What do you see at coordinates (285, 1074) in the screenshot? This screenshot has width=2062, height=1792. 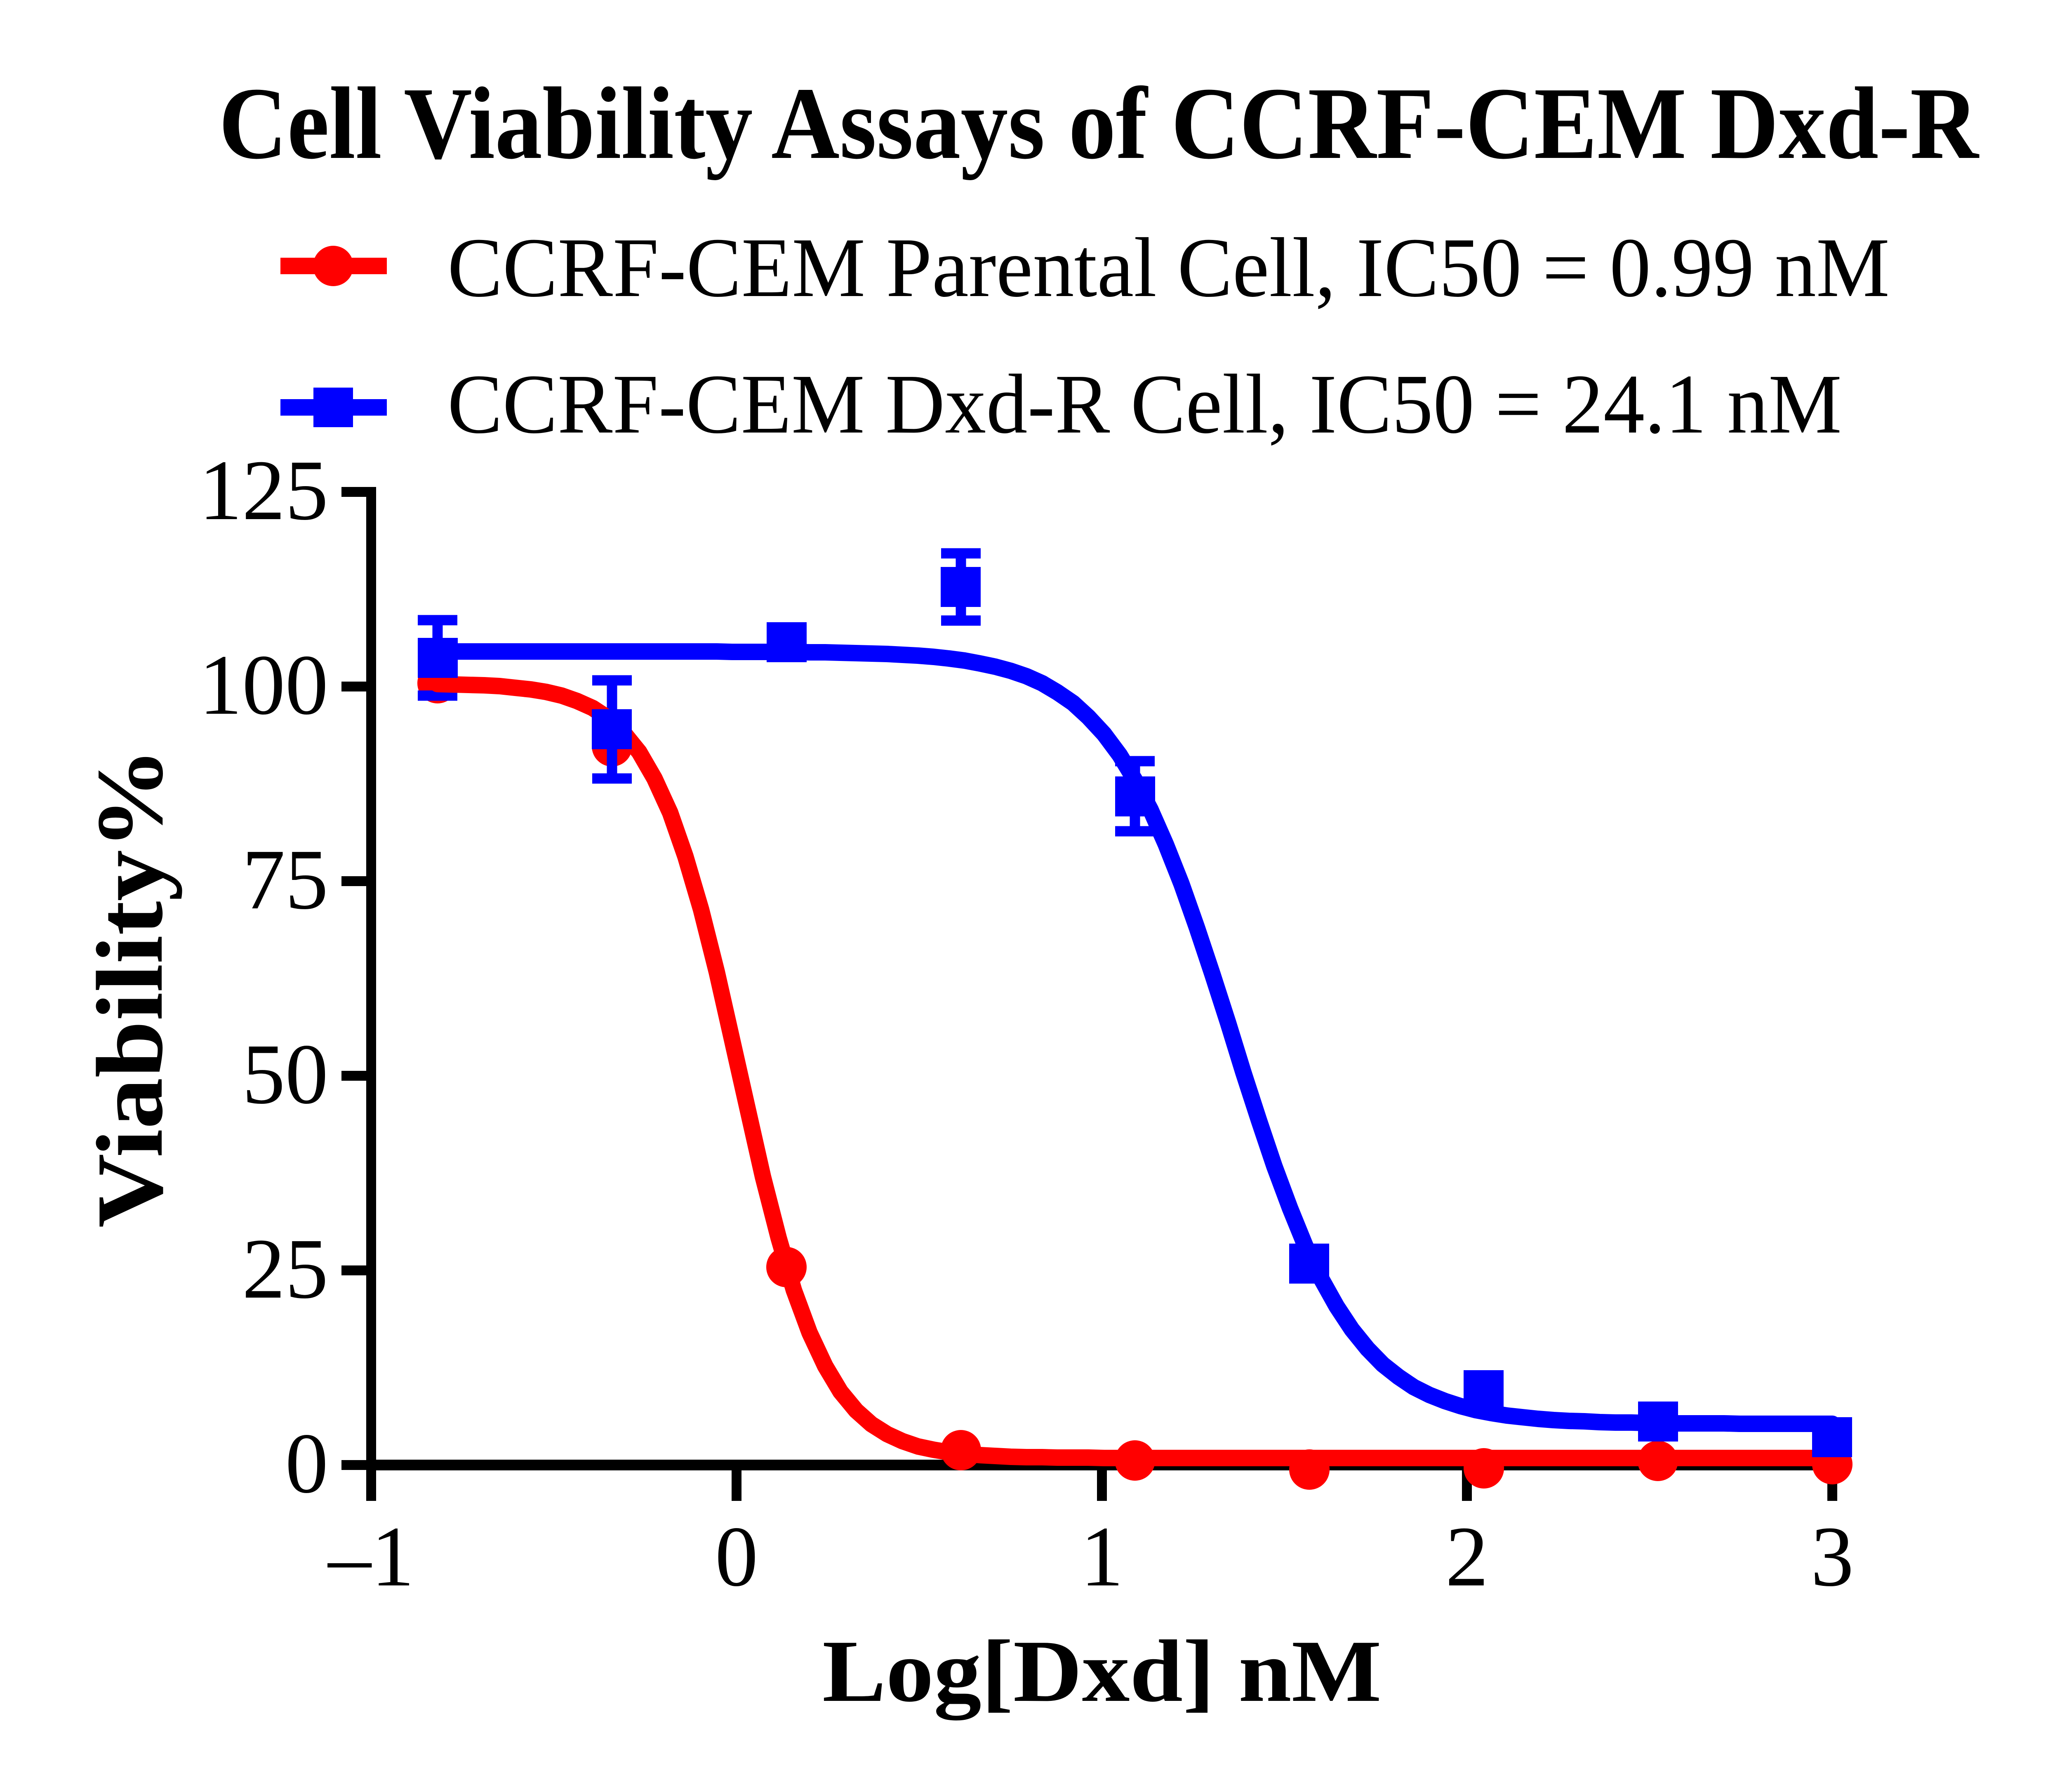 I see `svg-text: 50` at bounding box center [285, 1074].